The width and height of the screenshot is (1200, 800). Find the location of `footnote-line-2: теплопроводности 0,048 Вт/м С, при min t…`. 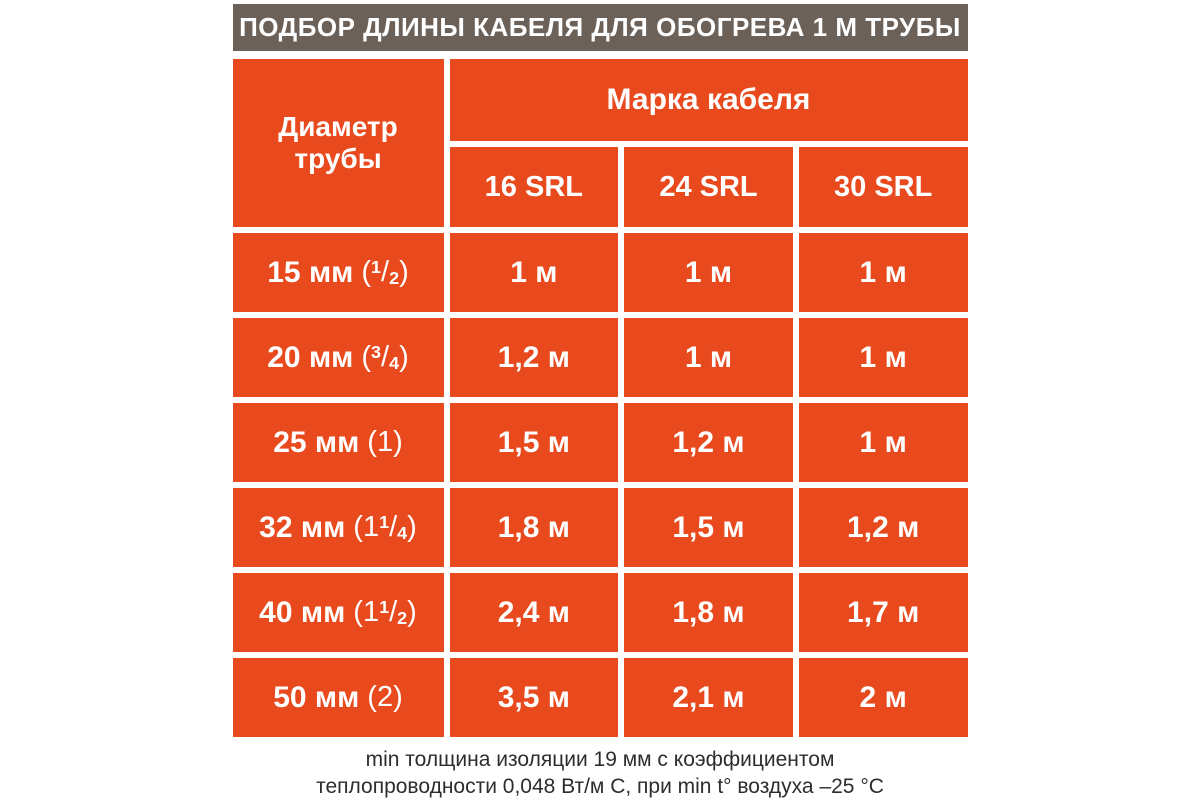

footnote-line-2: теплопроводности 0,048 Вт/м С, при min t… is located at coordinates (600, 787).